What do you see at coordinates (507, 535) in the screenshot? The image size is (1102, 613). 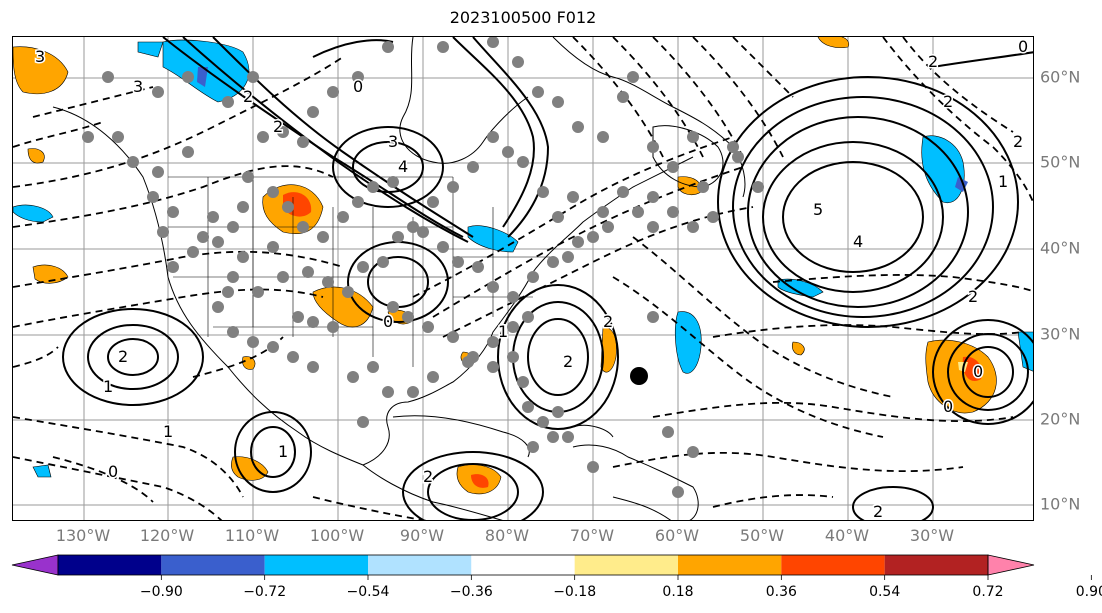 I see `longitude-label: 80°W` at bounding box center [507, 535].